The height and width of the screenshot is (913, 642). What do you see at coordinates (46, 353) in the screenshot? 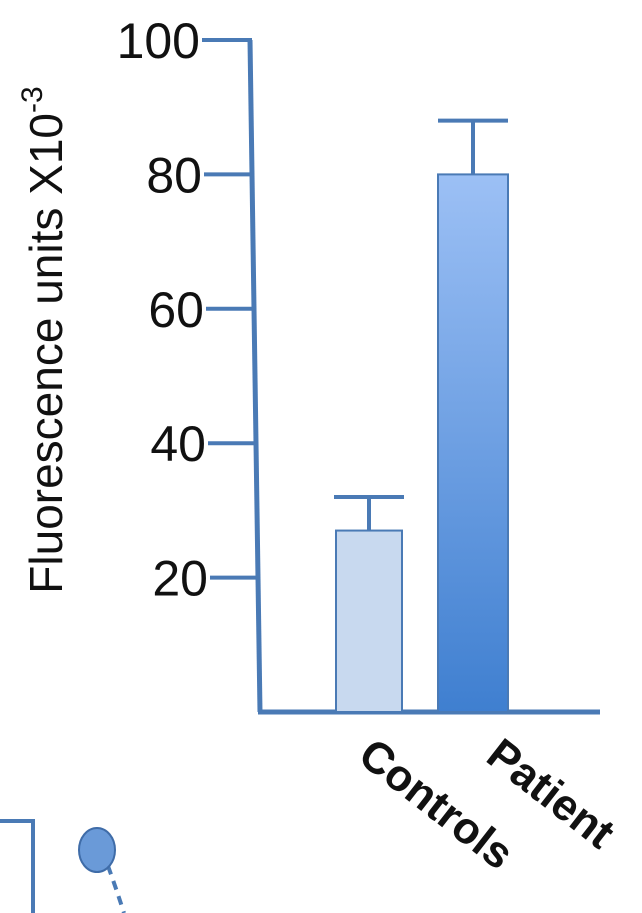
I see `y-axis-label-main: Fluorescence units X10` at bounding box center [46, 353].